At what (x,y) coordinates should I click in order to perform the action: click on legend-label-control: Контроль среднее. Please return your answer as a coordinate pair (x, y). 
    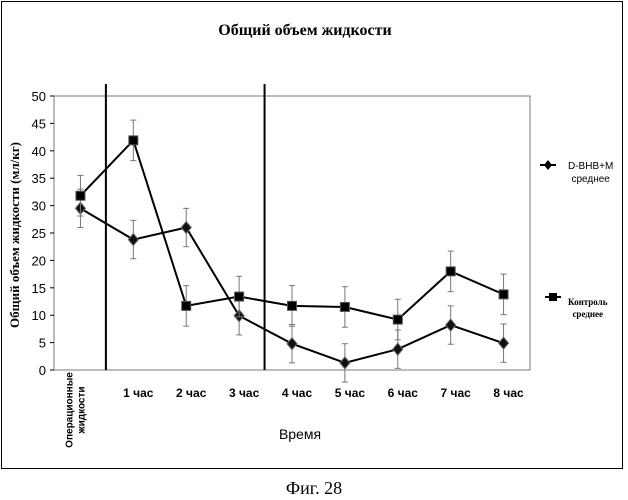
    Looking at the image, I should click on (588, 308).